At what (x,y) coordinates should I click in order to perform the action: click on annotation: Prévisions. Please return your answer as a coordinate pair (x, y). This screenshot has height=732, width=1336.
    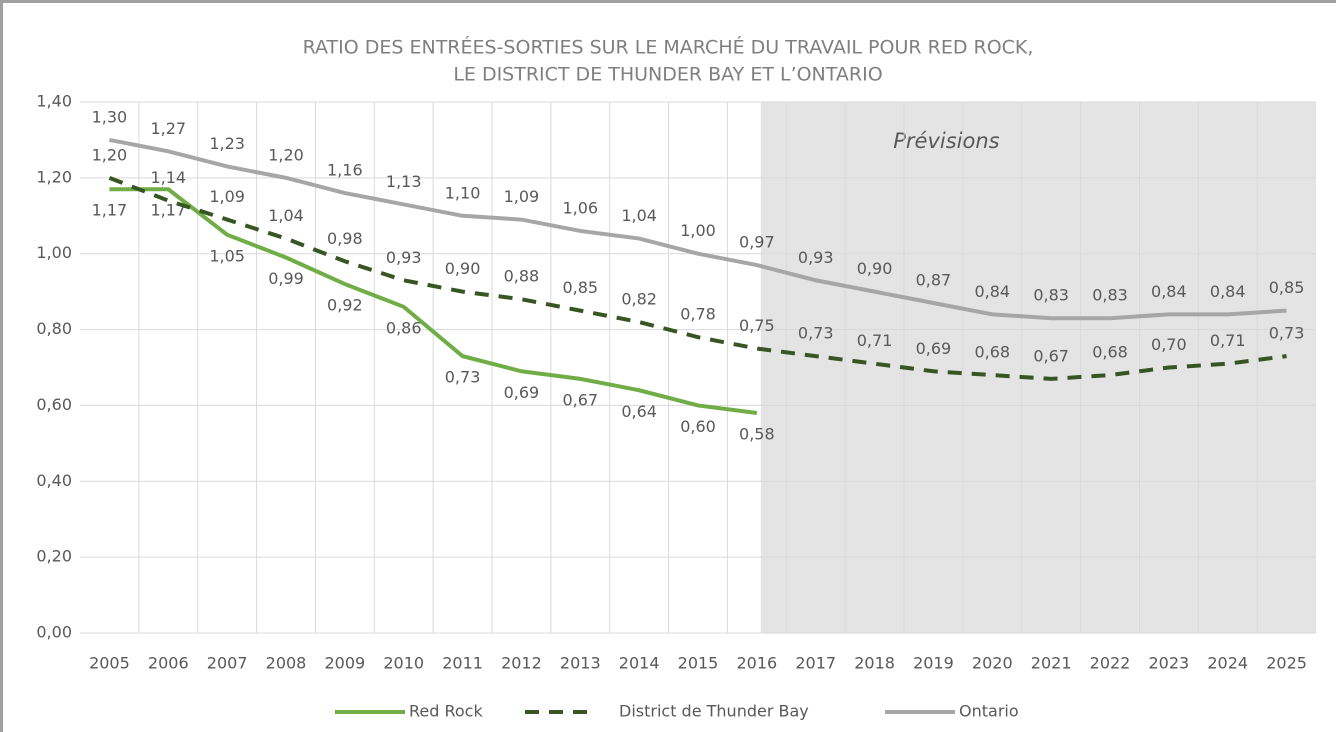
    Looking at the image, I should click on (946, 141).